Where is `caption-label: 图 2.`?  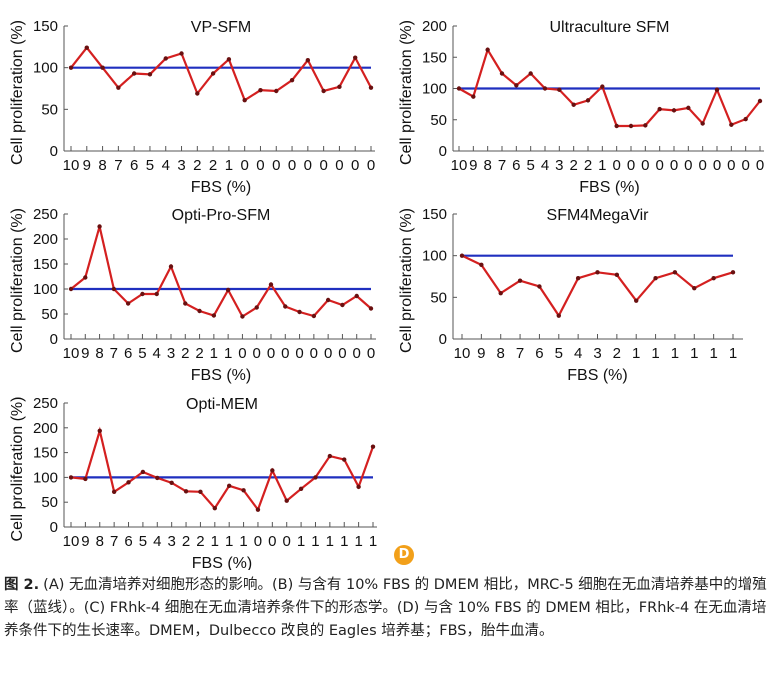
caption-label: 图 2. is located at coordinates (22, 585).